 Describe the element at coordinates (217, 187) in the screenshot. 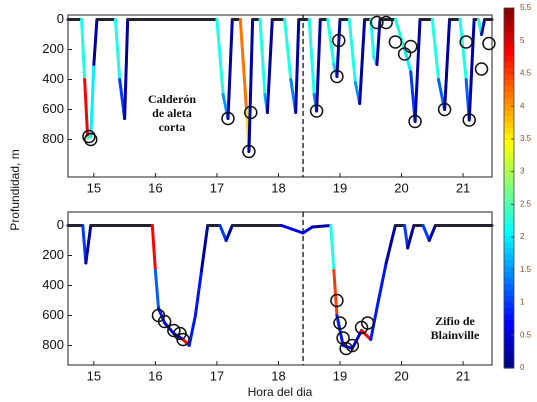

I see `x-tick-label: 17` at that location.